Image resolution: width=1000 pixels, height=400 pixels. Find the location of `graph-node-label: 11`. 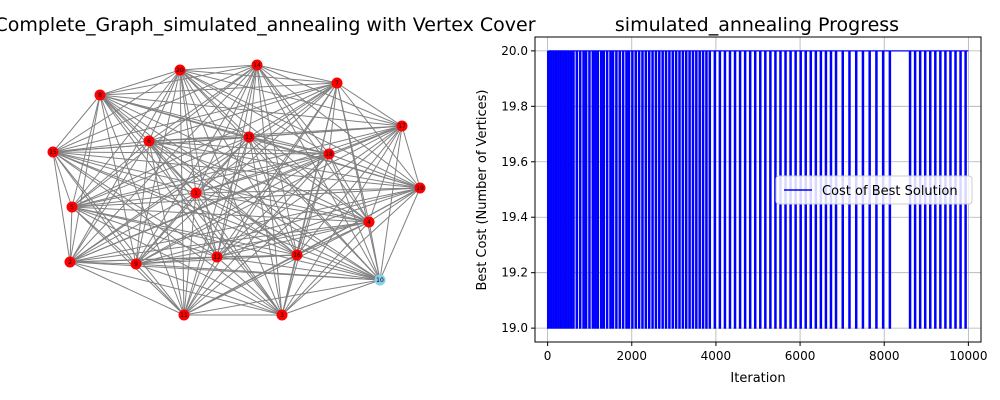

graph-node-label: 11 is located at coordinates (184, 315).